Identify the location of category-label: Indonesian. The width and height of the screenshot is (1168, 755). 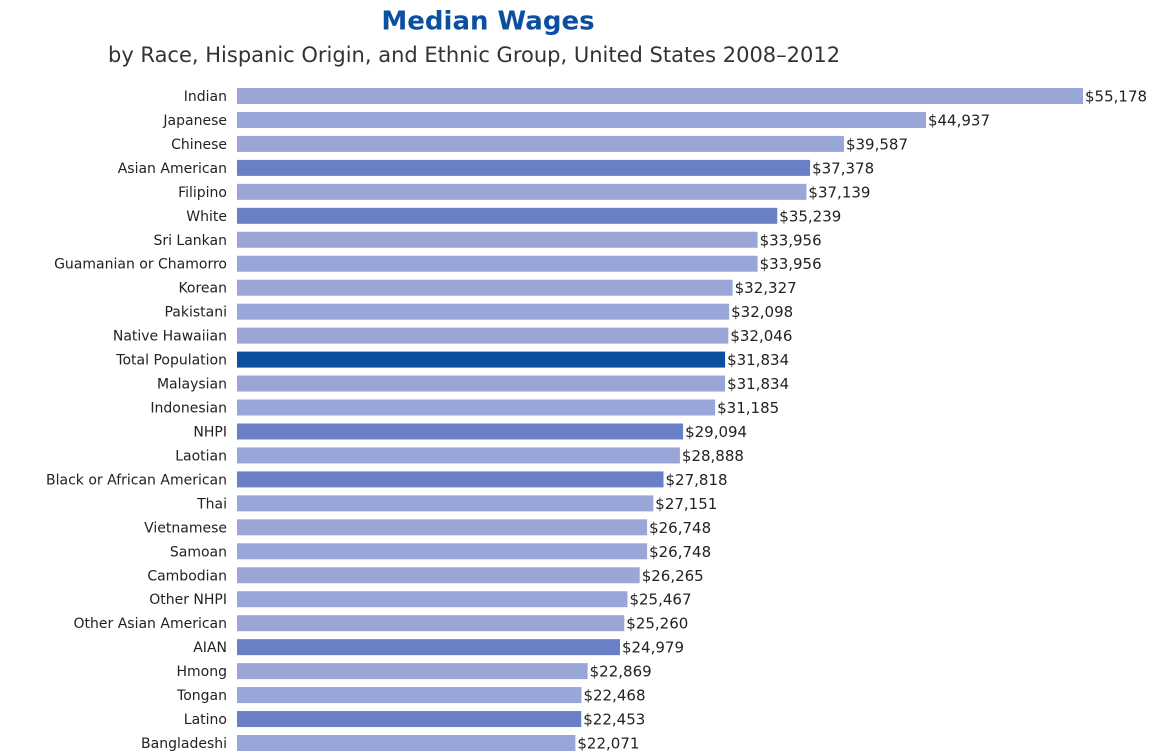
(188, 409).